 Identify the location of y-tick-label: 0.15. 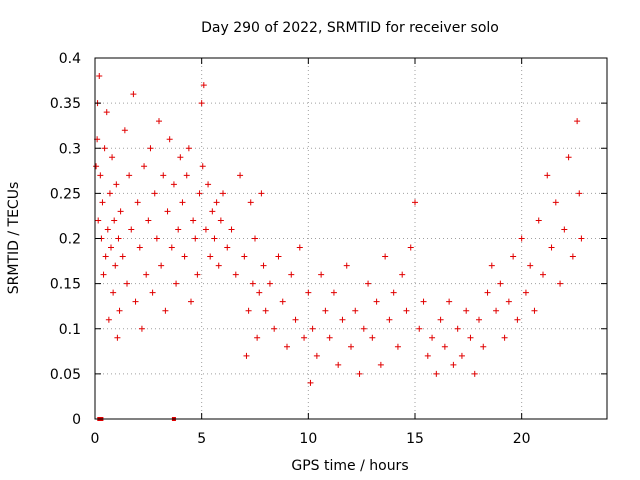
(65, 285).